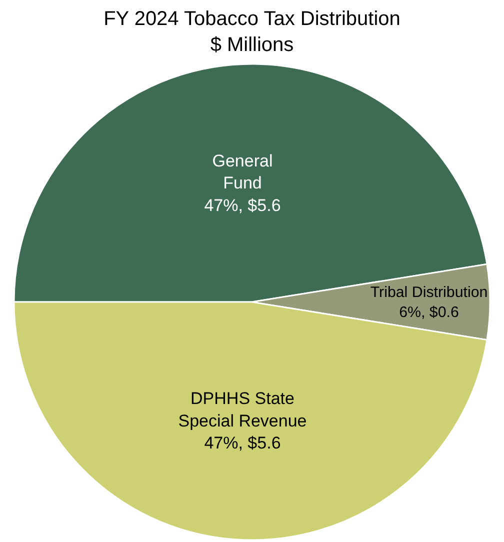  What do you see at coordinates (429, 293) in the screenshot?
I see `slice-label: Tribal Distribution` at bounding box center [429, 293].